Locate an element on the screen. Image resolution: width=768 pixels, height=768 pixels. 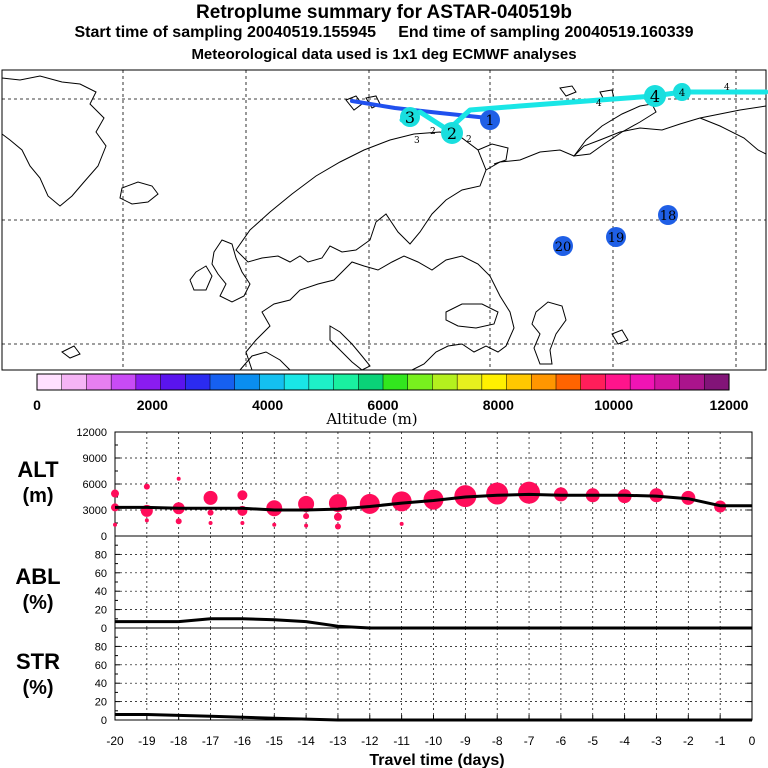
x-tick-label: -18 is located at coordinates (179, 741).